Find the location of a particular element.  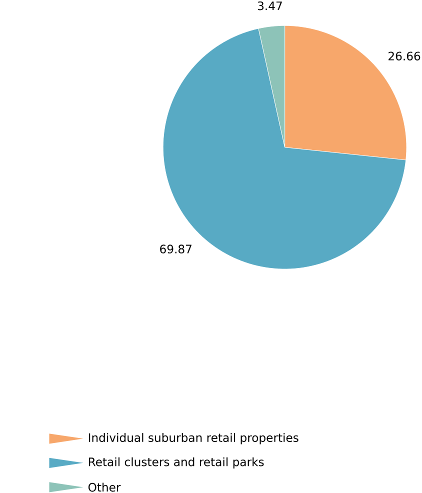

legend-label: Retail clusters and retail parks is located at coordinates (176, 463).